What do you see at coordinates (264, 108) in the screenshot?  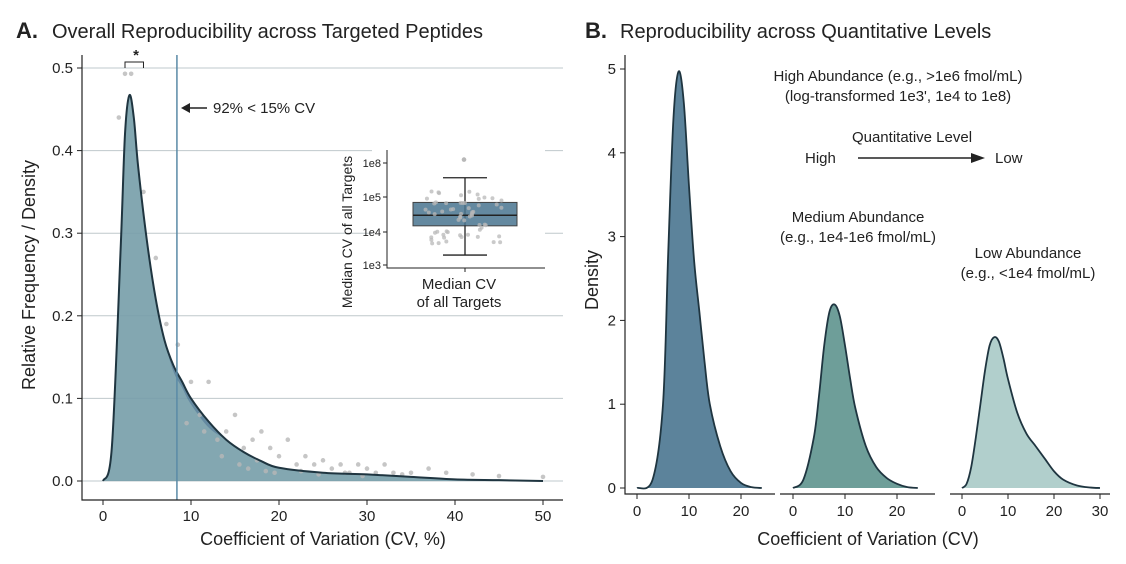 I see `vline-annotation: 92% < 15% CV` at bounding box center [264, 108].